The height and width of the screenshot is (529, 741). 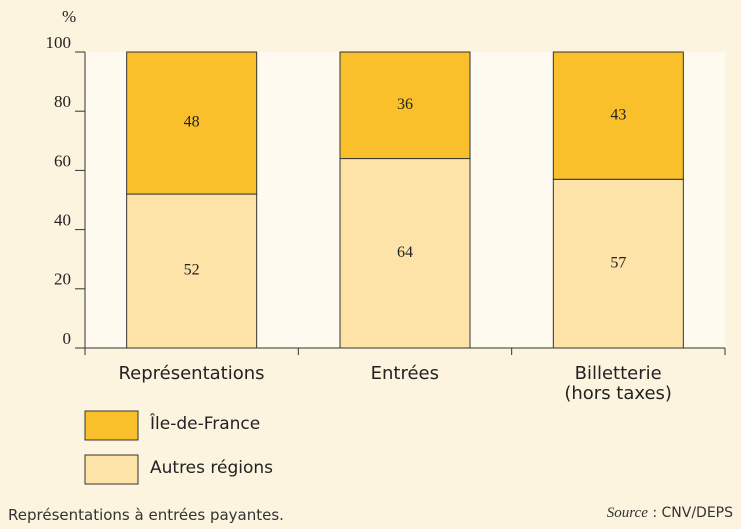 What do you see at coordinates (690, 513) in the screenshot?
I see `source-text: : CNV/DEPS` at bounding box center [690, 513].